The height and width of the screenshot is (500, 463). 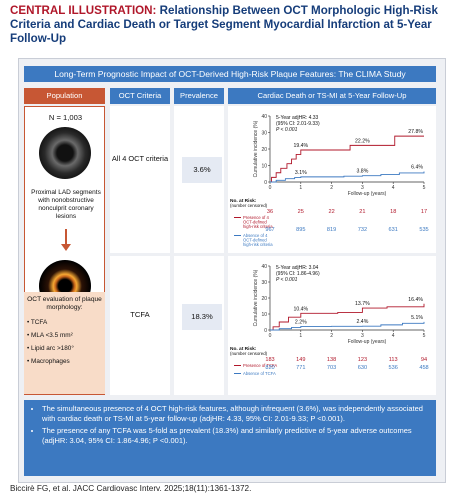 What do you see at coordinates (301, 212) in the screenshot?
I see `at-risk-value: 25` at bounding box center [301, 212].